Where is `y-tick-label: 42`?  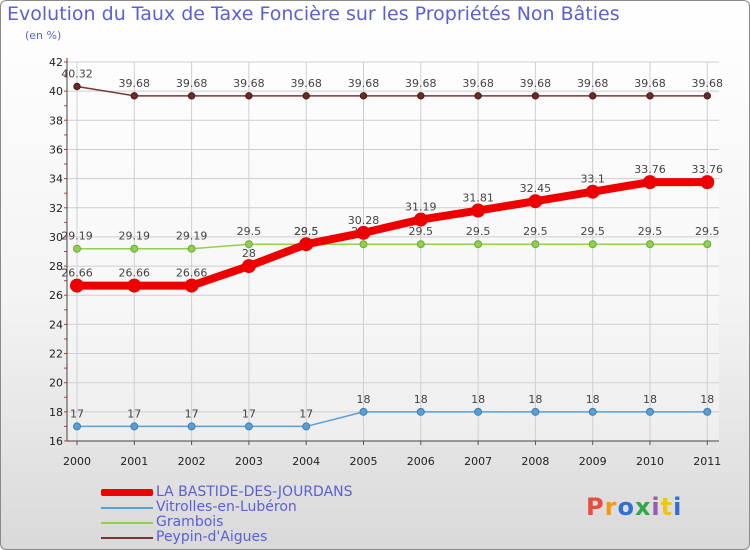 y-tick-label: 42 is located at coordinates (56, 62).